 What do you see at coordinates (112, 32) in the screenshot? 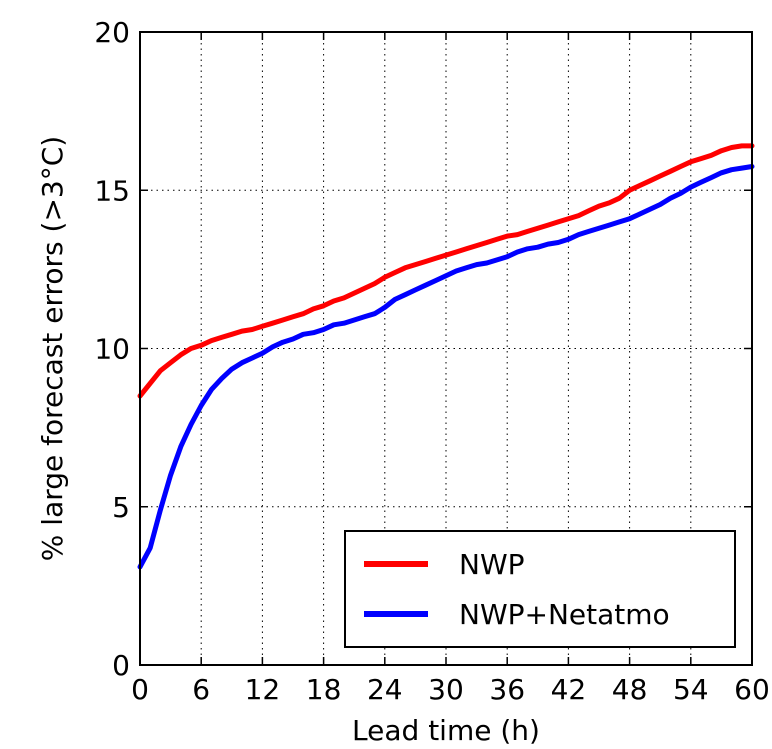
I see `y-tick-label: 20` at bounding box center [112, 32].